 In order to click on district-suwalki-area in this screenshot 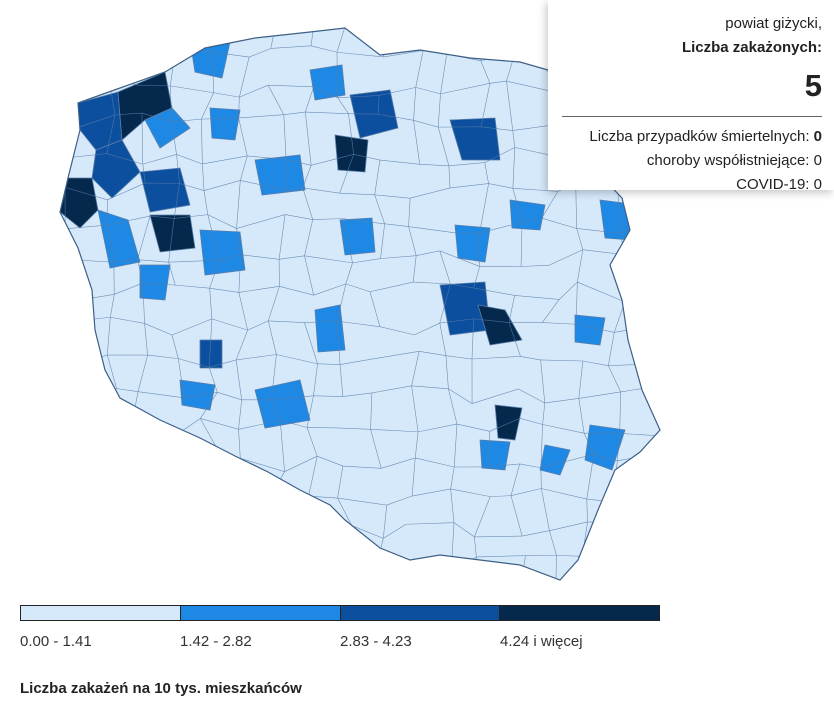, I will do `click(527, 215)`.